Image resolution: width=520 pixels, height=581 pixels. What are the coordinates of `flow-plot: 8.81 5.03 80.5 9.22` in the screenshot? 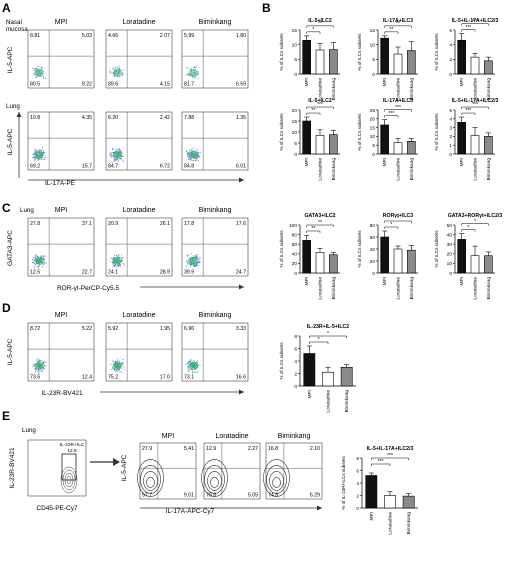 It's located at (61, 59).